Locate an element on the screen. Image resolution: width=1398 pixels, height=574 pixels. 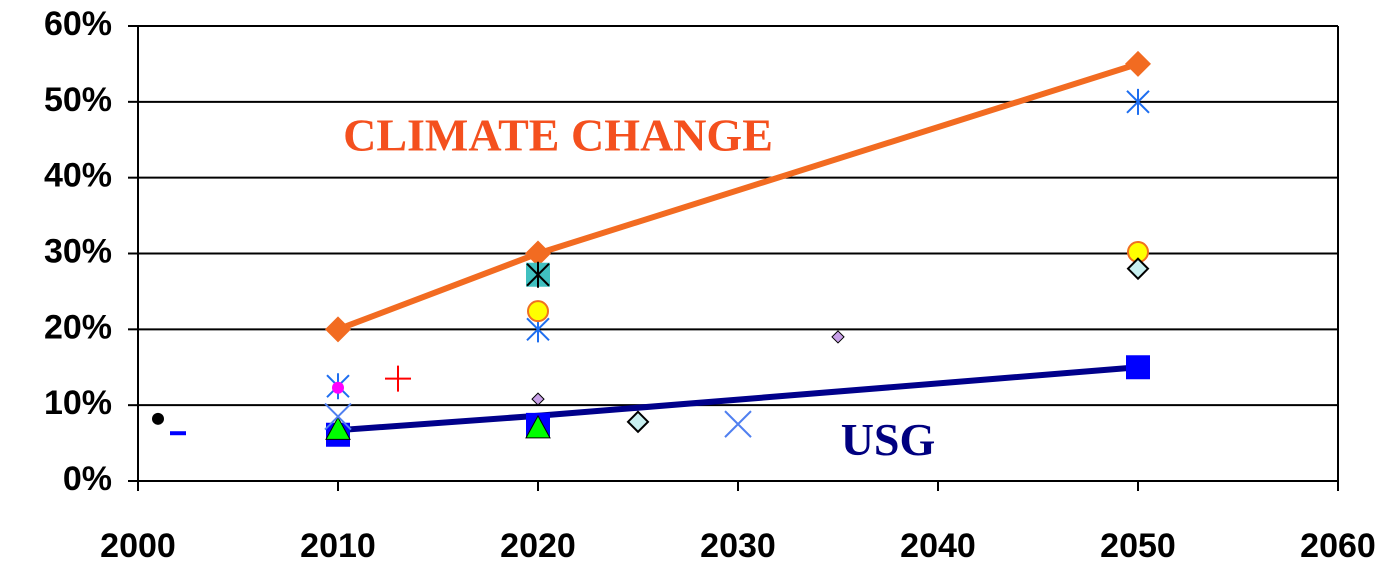
x-tick-label: 2000 is located at coordinates (138, 546).